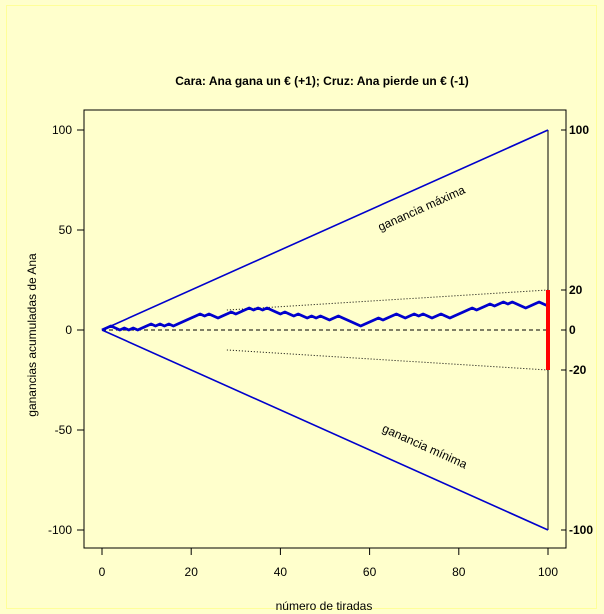  What do you see at coordinates (68, 330) in the screenshot?
I see `y-tick-label: 0` at bounding box center [68, 330].